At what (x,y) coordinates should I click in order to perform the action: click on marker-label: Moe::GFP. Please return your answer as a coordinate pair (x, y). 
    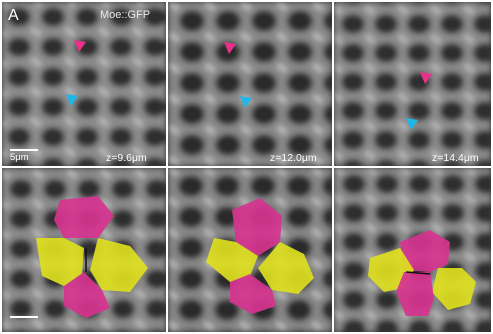
    Looking at the image, I should click on (125, 15).